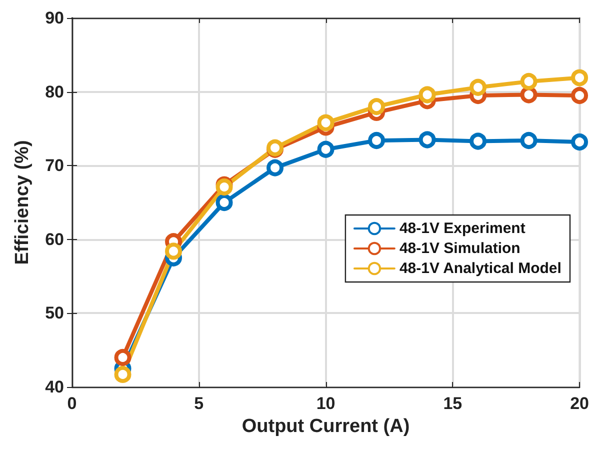 This screenshot has height=452, width=592. Describe the element at coordinates (54, 387) in the screenshot. I see `y-tick-label: 40` at that location.